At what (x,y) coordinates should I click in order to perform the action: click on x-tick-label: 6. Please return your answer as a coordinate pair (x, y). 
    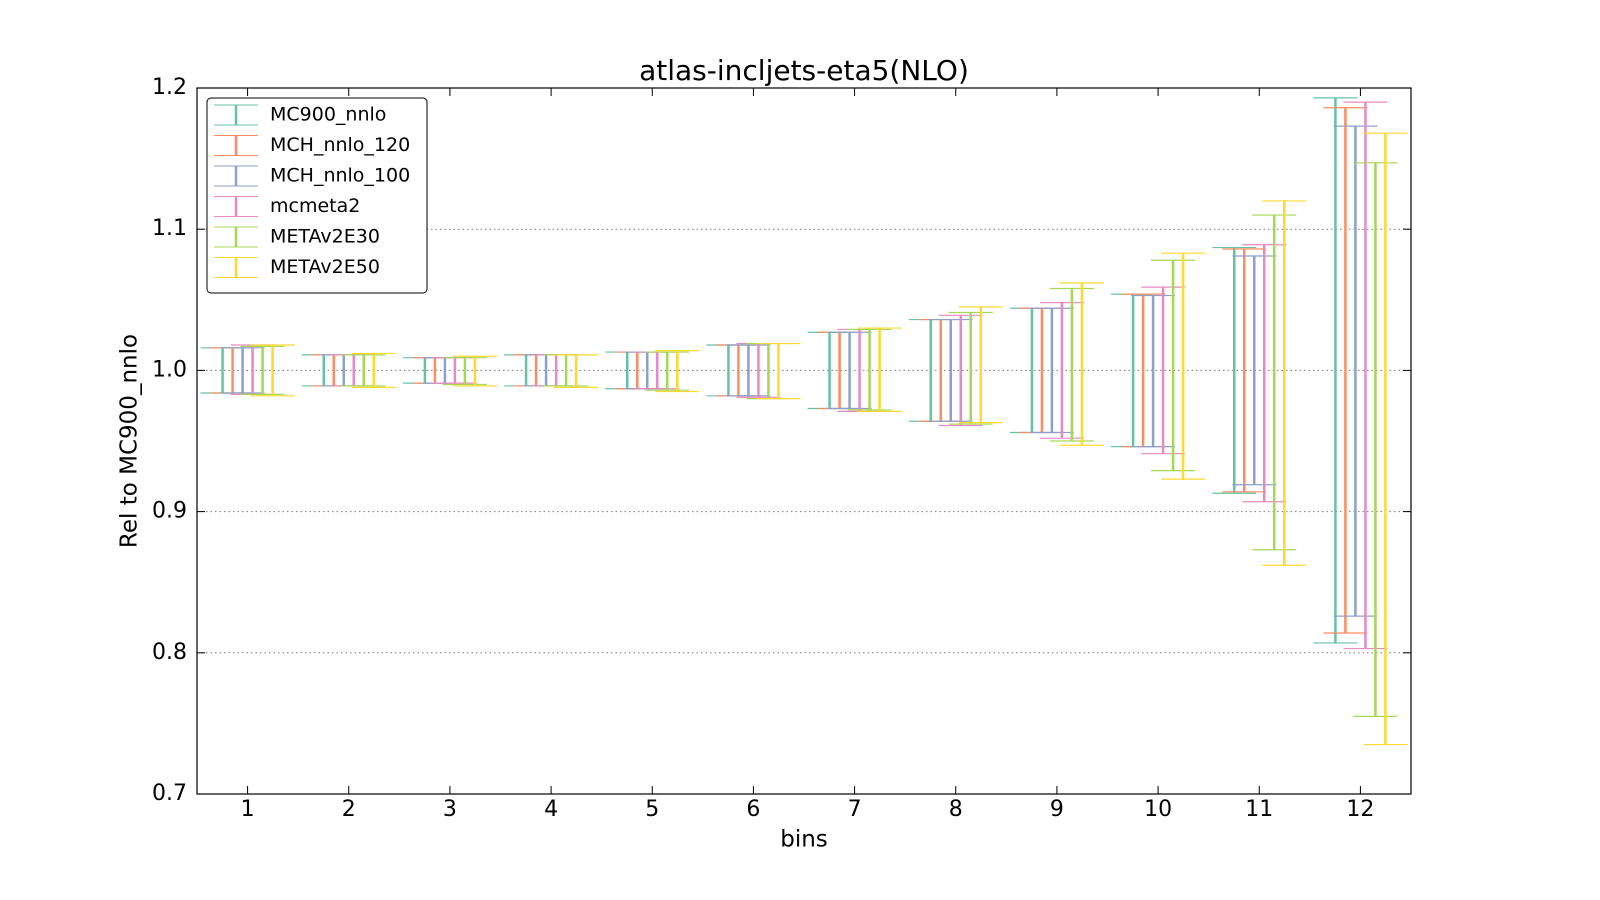
    Looking at the image, I should click on (753, 809).